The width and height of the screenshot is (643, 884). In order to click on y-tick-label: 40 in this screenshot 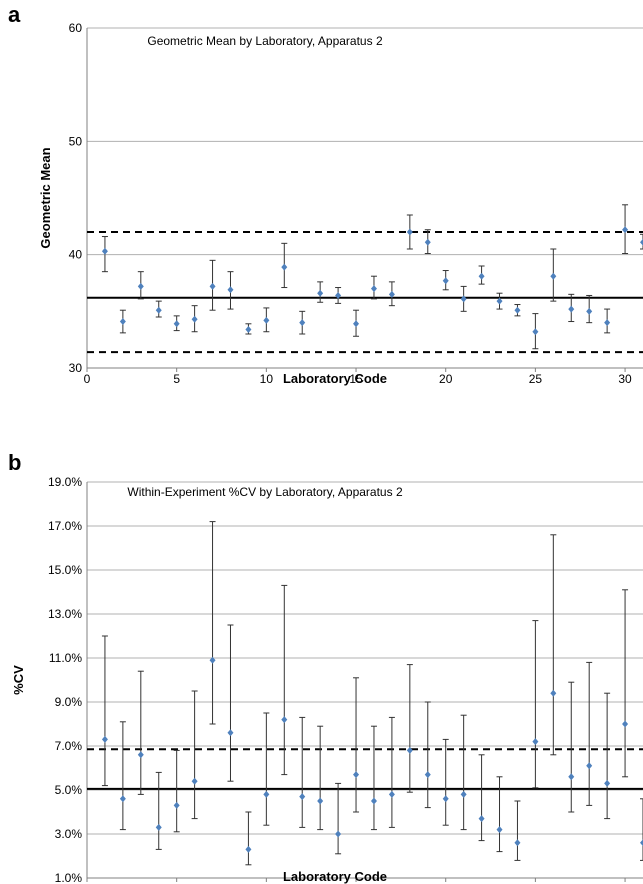, I will do `click(76, 255)`.